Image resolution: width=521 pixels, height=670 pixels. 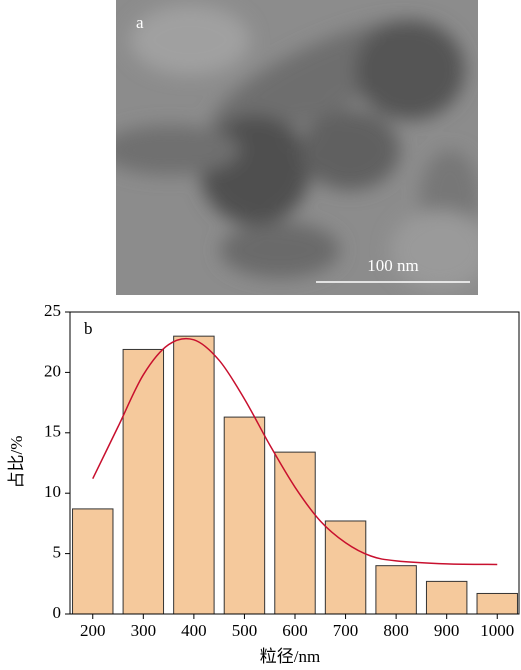 What do you see at coordinates (447, 630) in the screenshot?
I see `x-tick-label: 900` at bounding box center [447, 630].